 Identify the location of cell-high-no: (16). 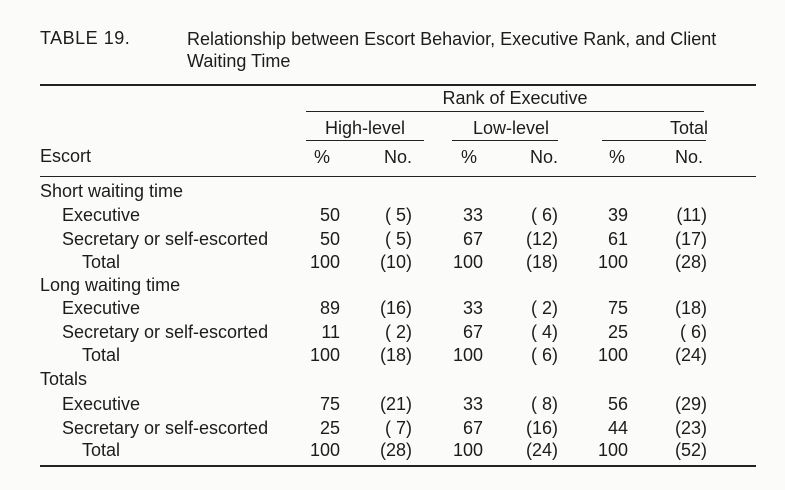
(395, 308).